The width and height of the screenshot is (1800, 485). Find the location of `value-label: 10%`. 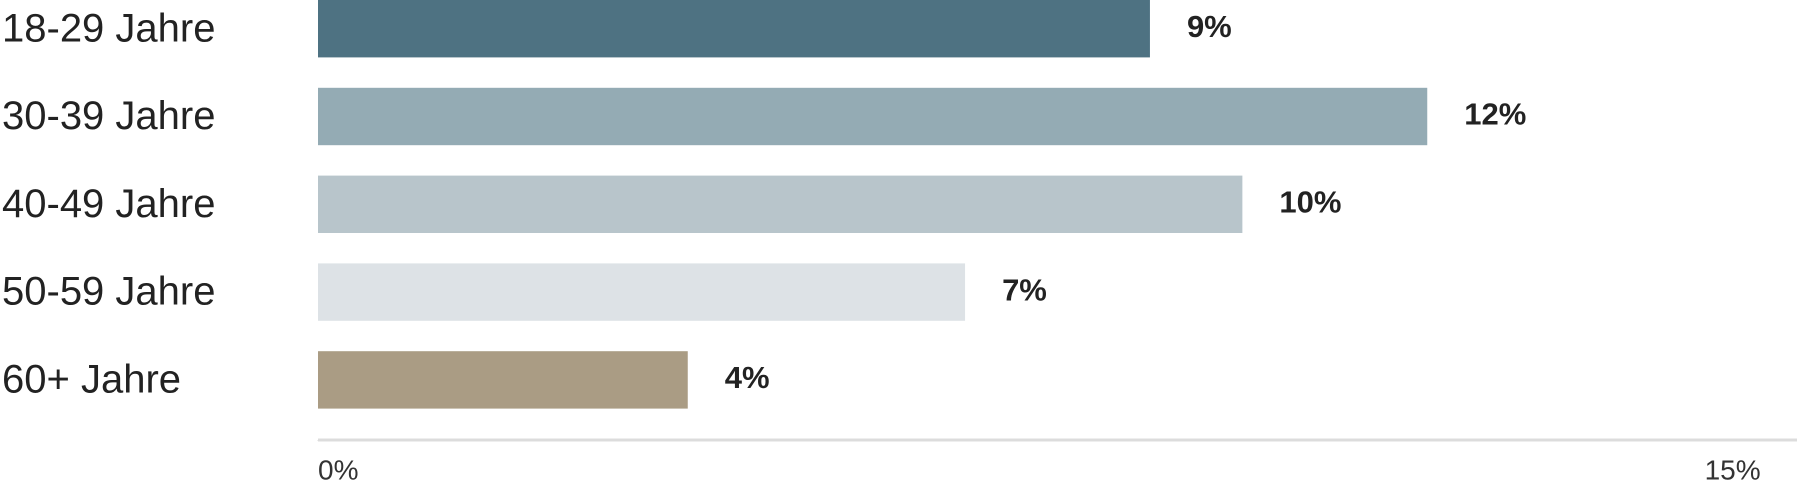

value-label: 10% is located at coordinates (1310, 201).